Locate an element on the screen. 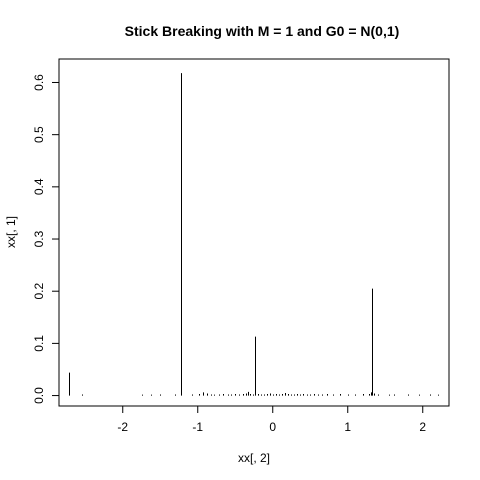  x-tick-label: 2 is located at coordinates (422, 427).